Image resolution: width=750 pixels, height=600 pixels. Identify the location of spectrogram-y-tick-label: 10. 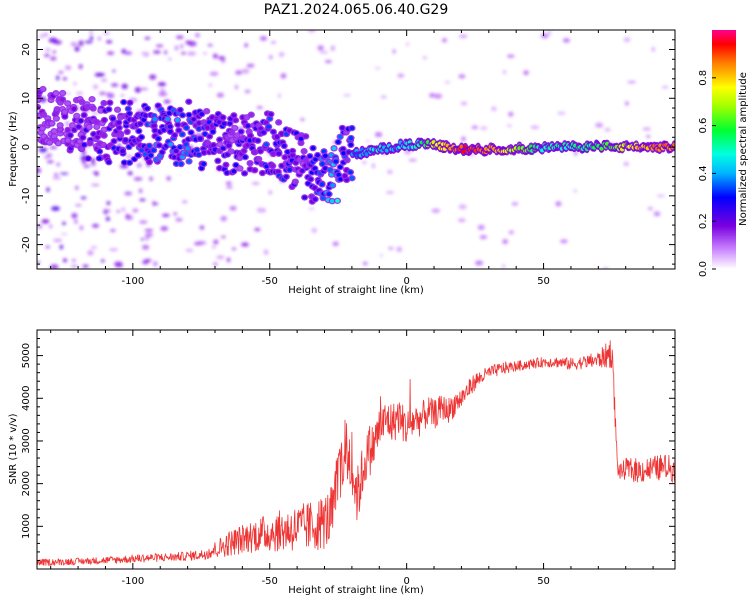
(26, 98).